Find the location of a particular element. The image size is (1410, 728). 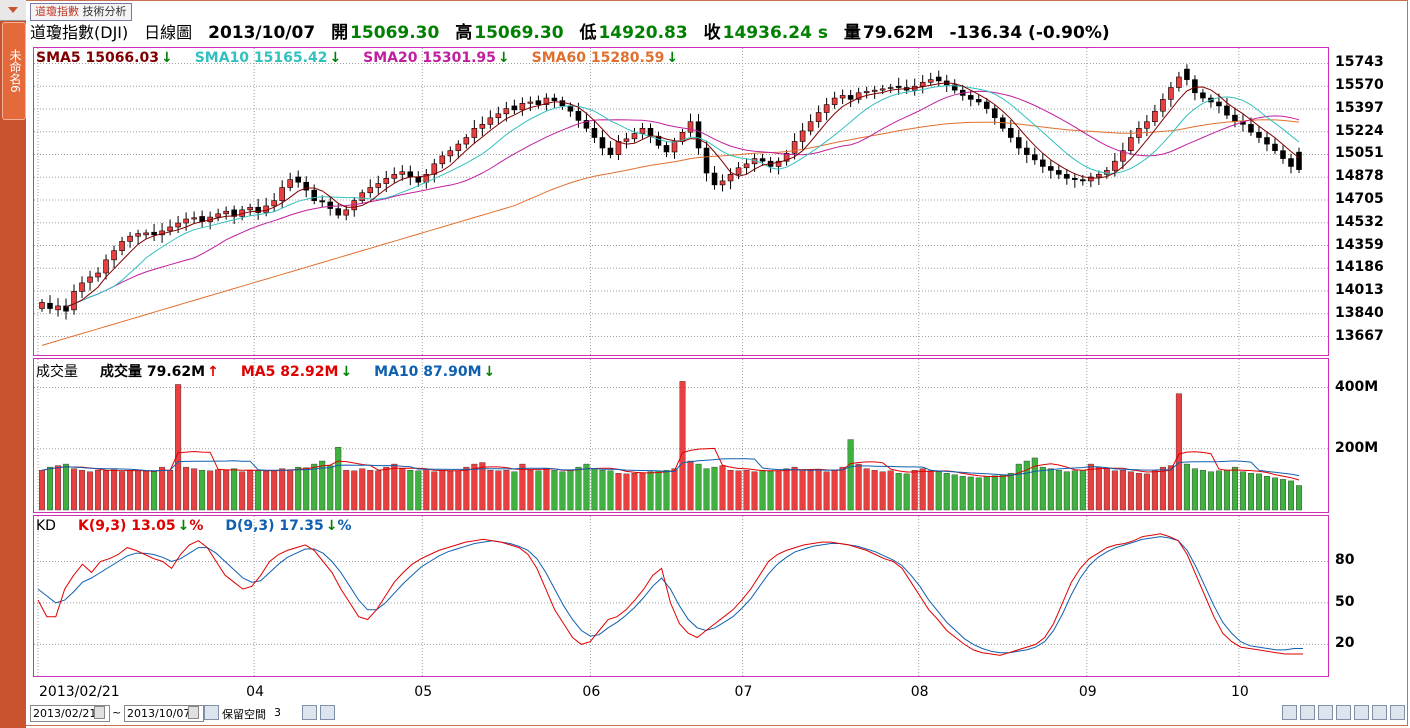

volume-legend: 成交量 成交量 79.62M ↑ MA5 82.92M ↓ MA10 87.90M ↓ is located at coordinates (276, 371).